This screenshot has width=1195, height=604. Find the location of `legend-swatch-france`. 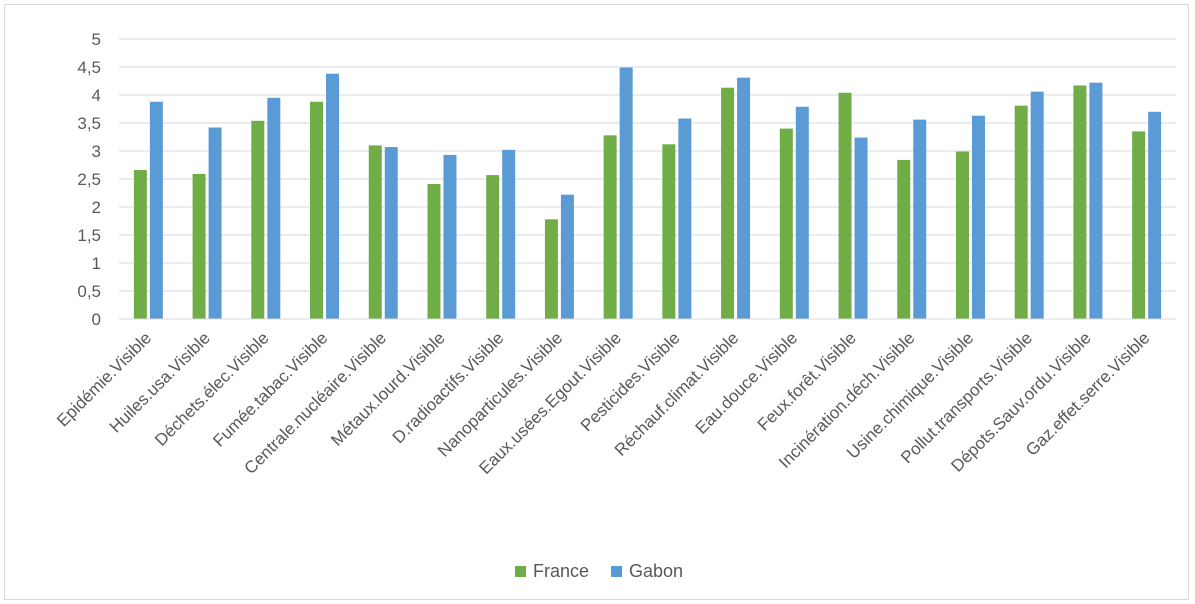

legend-swatch-france is located at coordinates (520, 571).